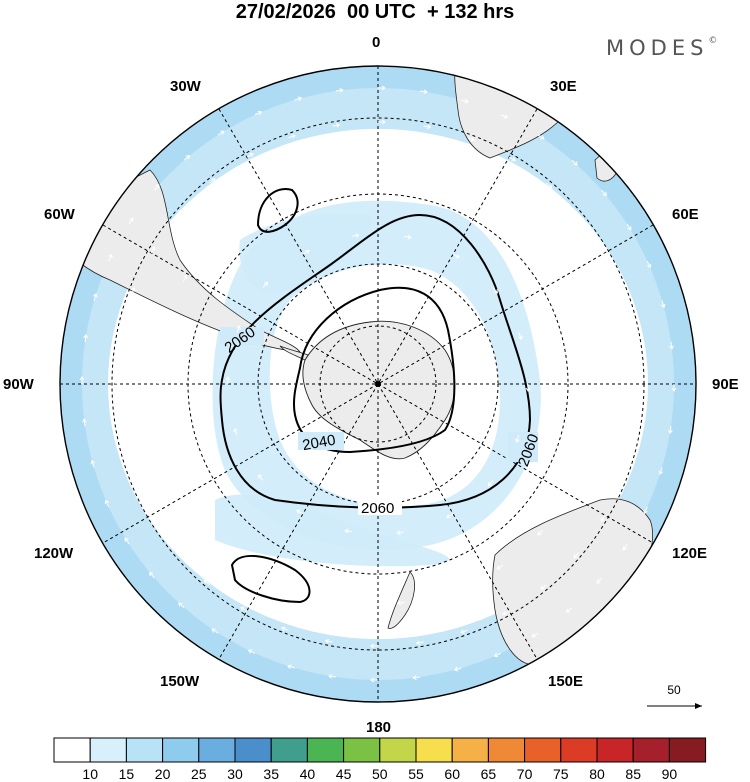  What do you see at coordinates (416, 774) in the screenshot?
I see `colorbar-label: 55` at bounding box center [416, 774].